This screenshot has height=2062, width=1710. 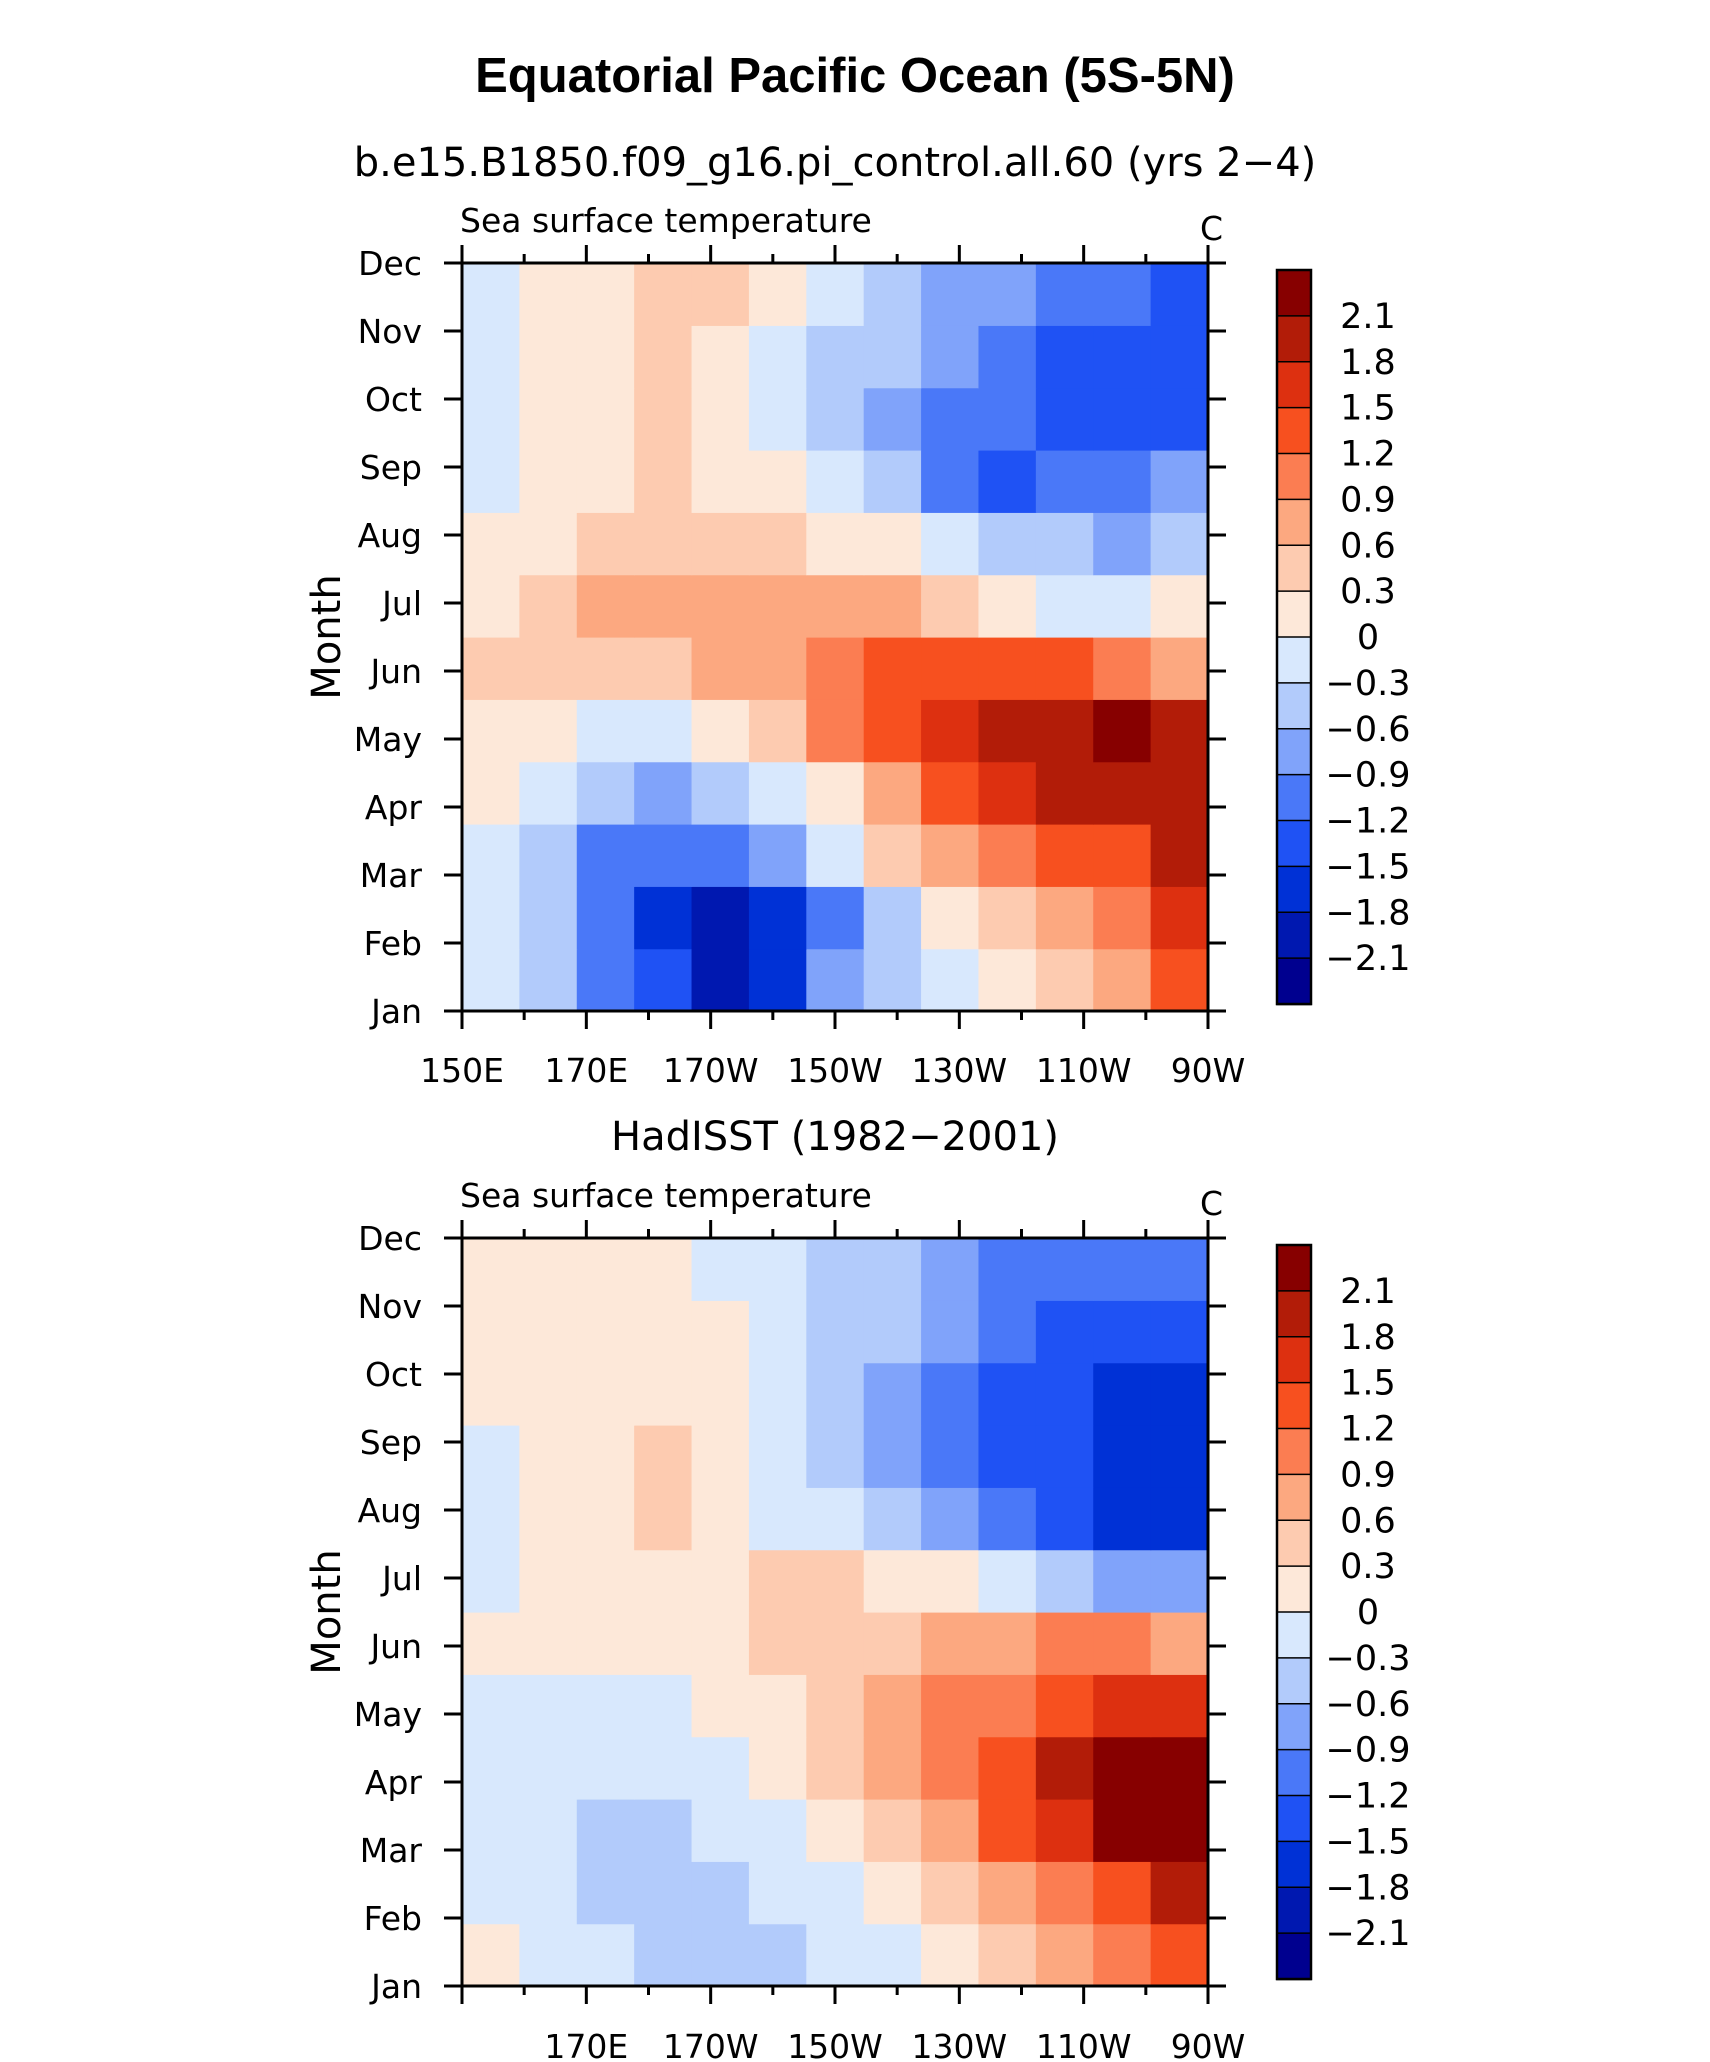 I want to click on y-tick-label: Jul, so click(x=401, y=1578).